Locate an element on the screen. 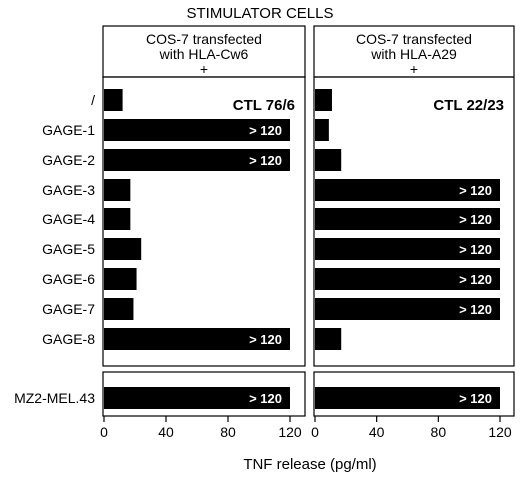 This screenshot has width=520, height=481. category-label: MZ2-MEL.43 is located at coordinates (54, 398).